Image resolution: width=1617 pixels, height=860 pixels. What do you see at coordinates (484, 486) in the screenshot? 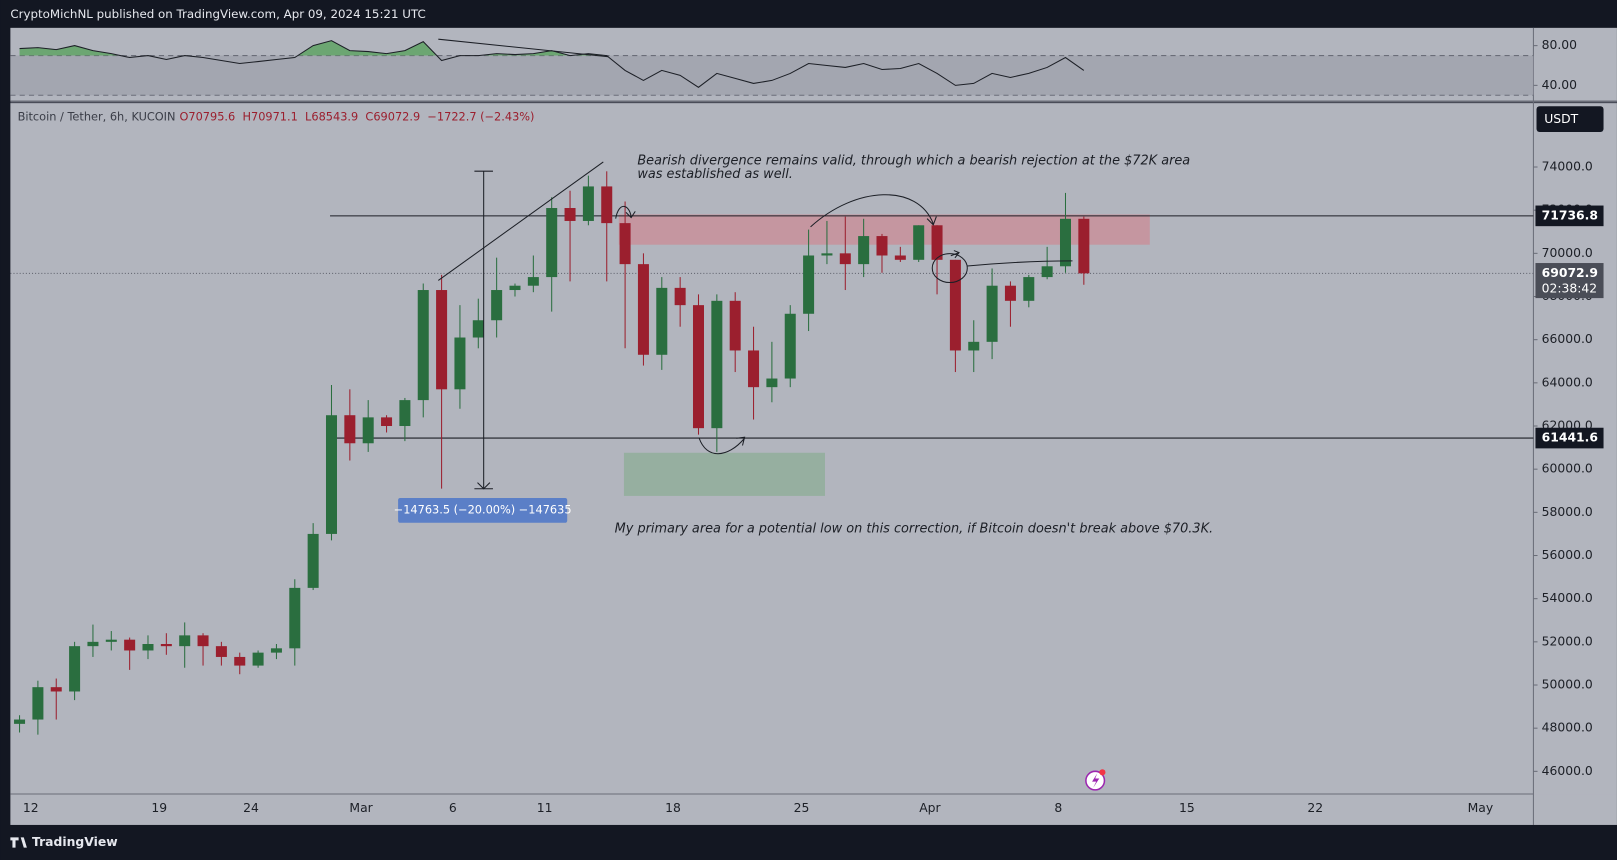
I see `measure-arrow` at bounding box center [484, 486].